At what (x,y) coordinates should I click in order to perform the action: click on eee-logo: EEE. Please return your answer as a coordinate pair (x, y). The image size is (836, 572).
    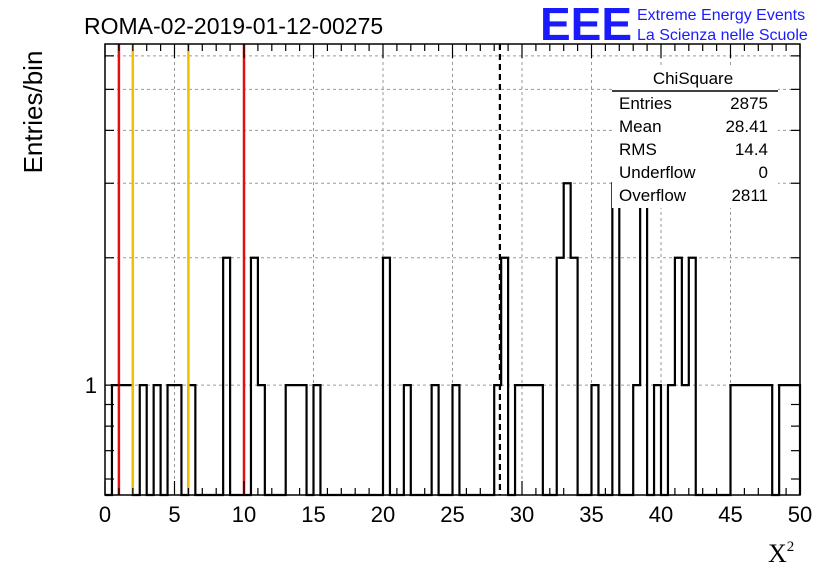
    Looking at the image, I should click on (586, 25).